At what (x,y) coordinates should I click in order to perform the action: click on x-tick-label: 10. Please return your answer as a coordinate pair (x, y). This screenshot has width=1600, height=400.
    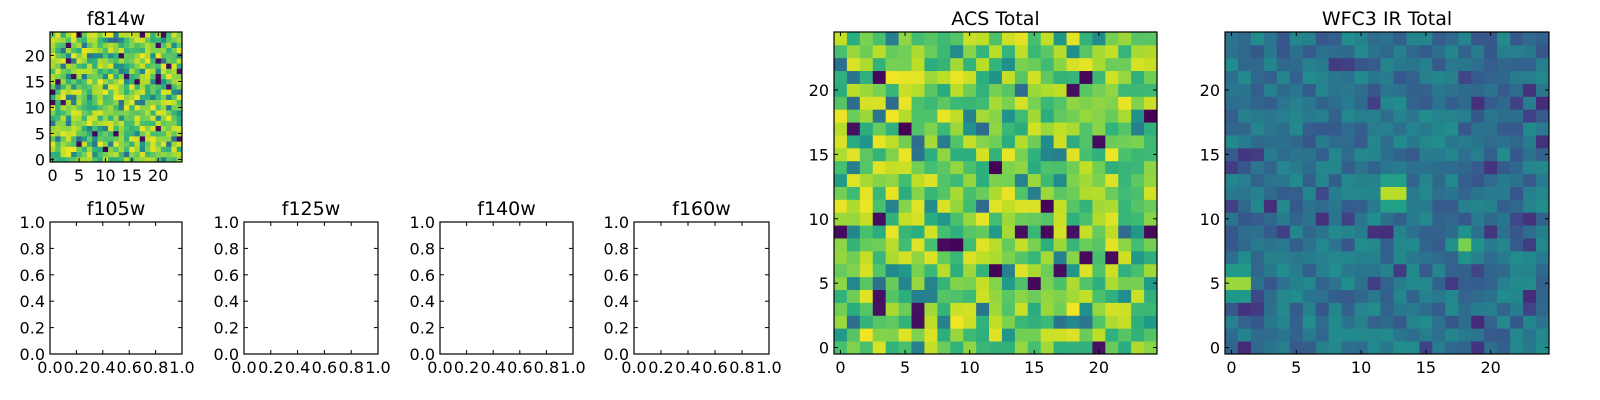
    Looking at the image, I should click on (105, 175).